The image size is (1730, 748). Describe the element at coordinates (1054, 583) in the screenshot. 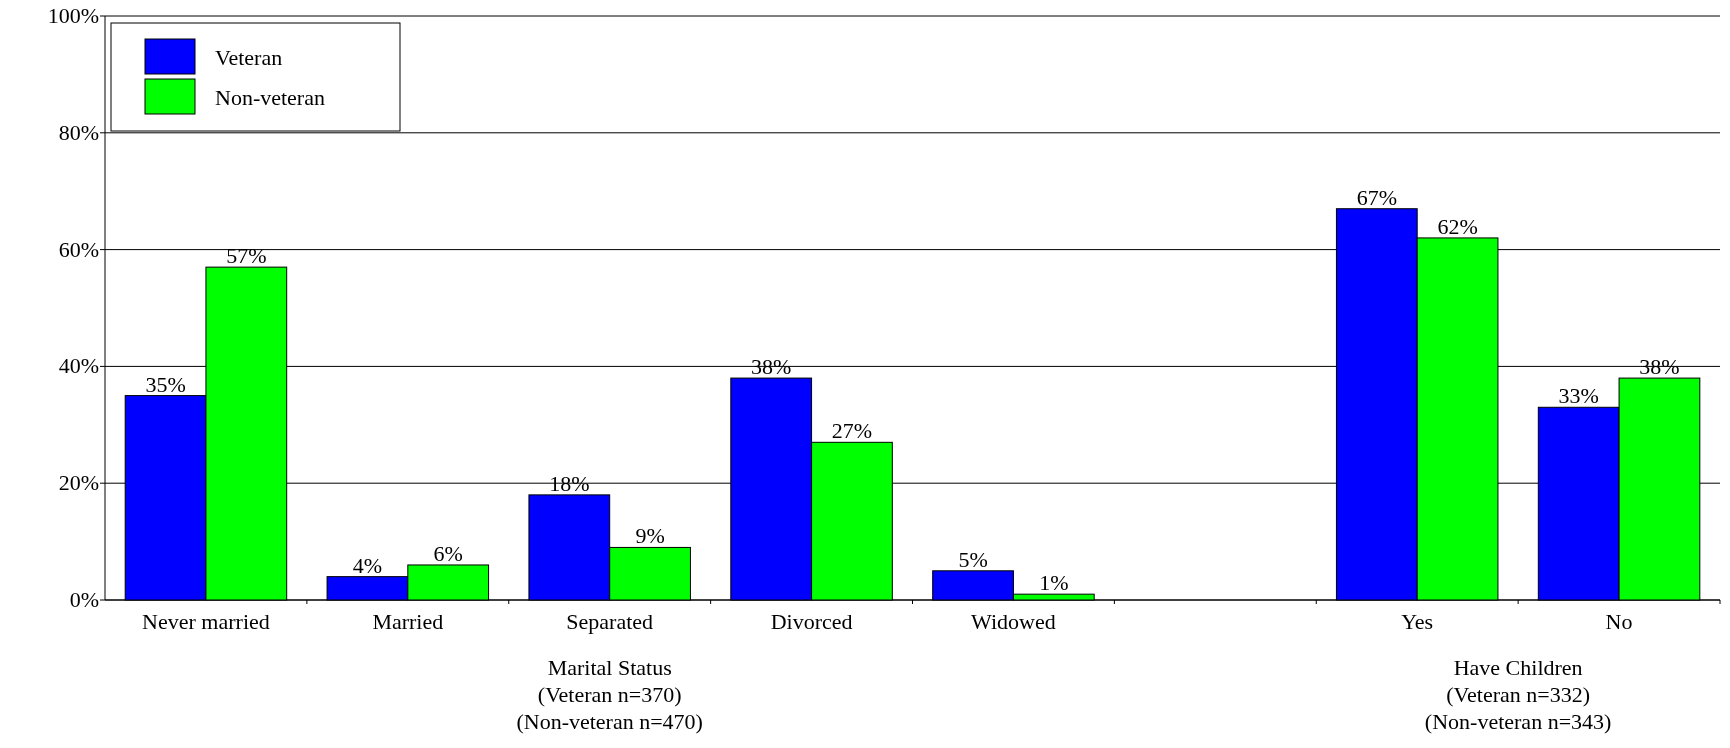

I see `data-label: 1%` at that location.